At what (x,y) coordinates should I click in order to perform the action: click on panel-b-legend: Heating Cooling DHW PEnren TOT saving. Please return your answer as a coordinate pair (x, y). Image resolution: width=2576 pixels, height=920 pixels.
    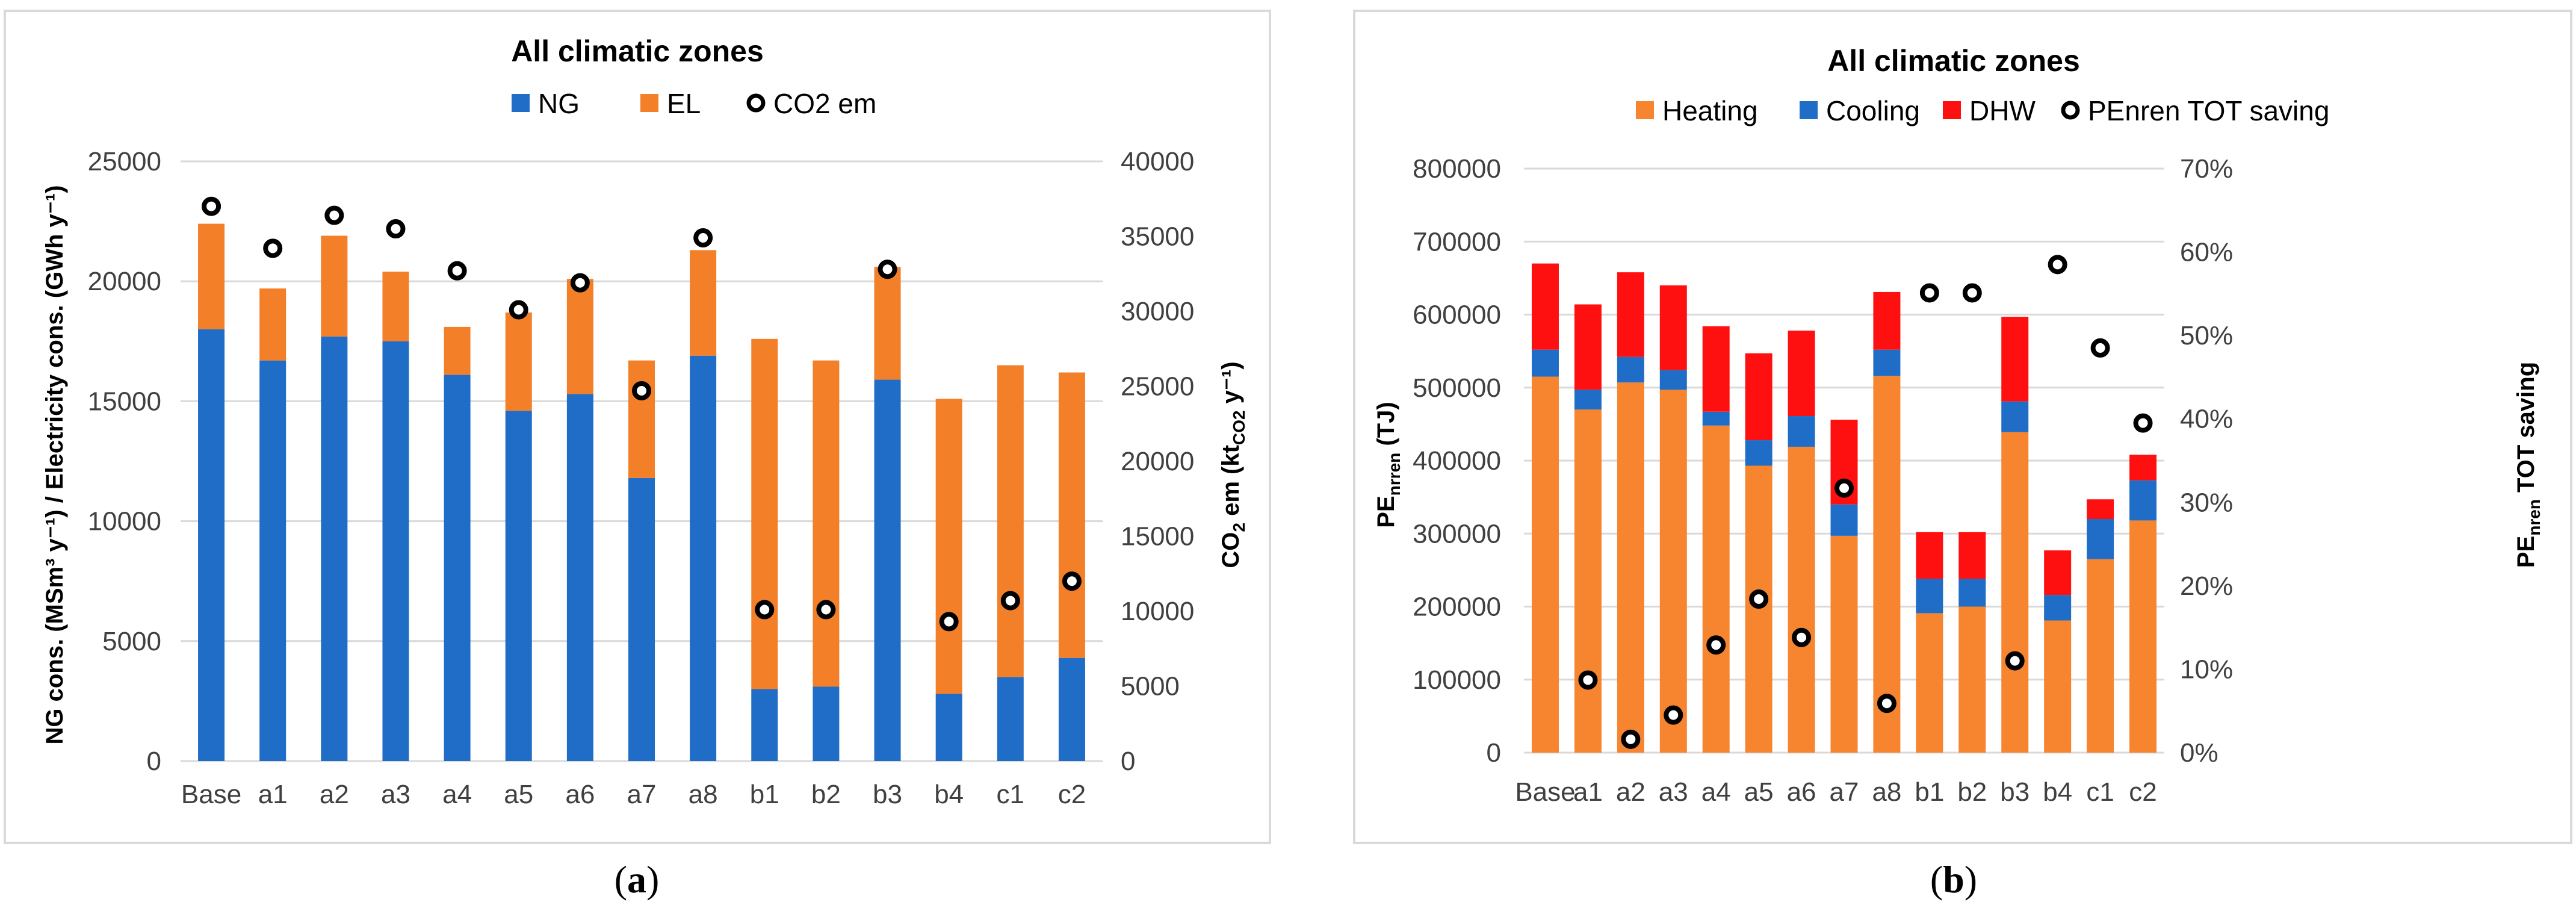
    Looking at the image, I should click on (1982, 110).